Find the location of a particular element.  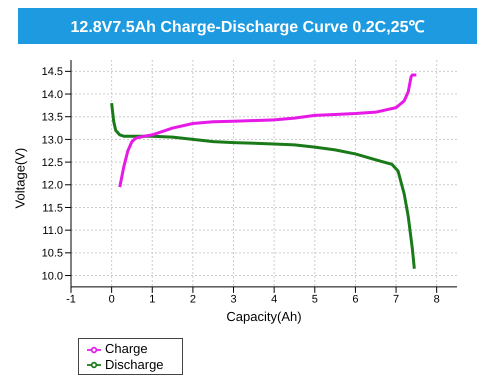

y-tick-label: 11.5 is located at coordinates (52, 208).